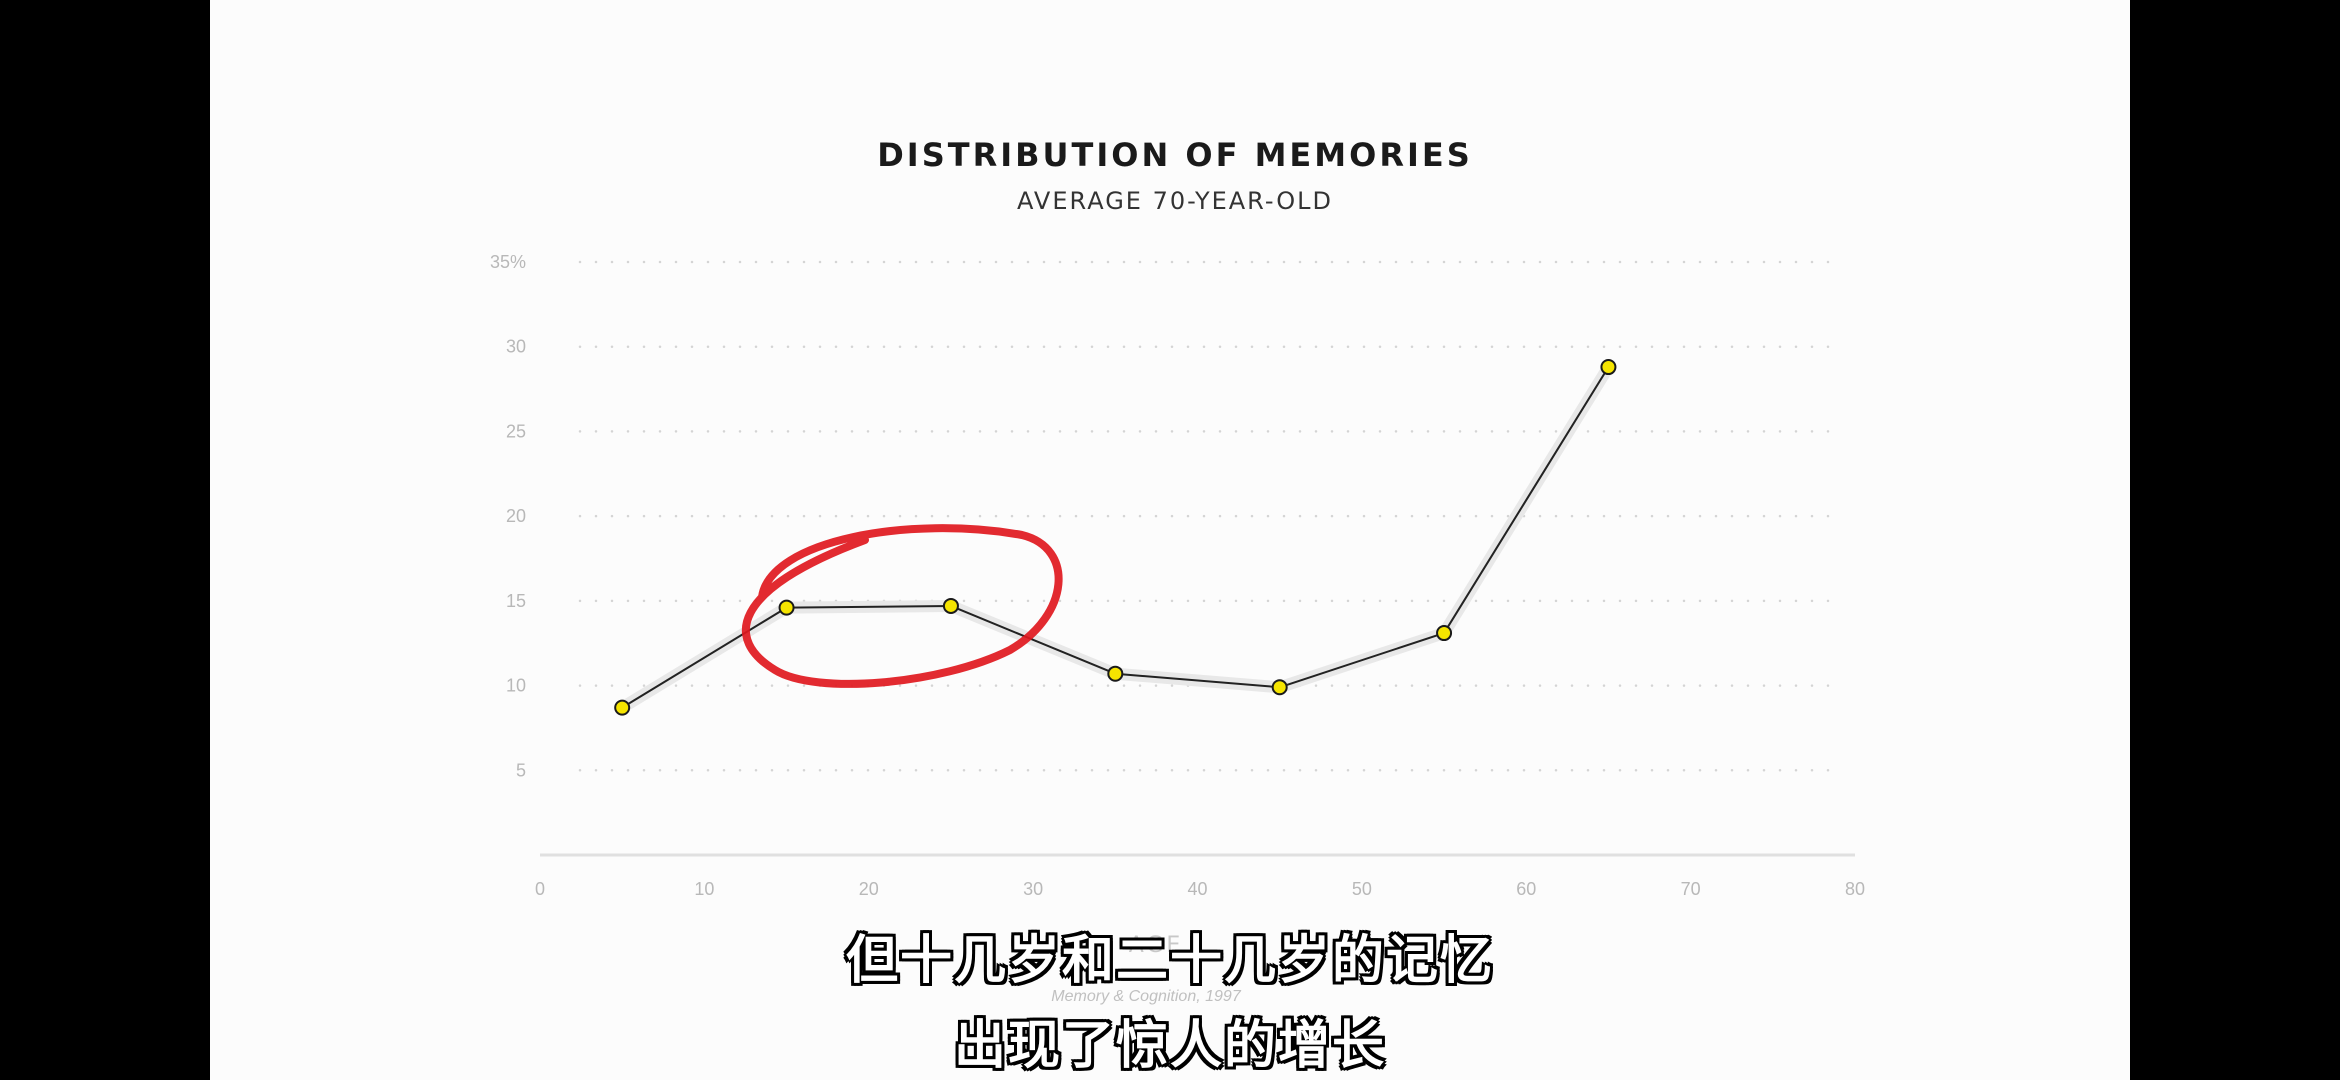  Describe the element at coordinates (704, 889) in the screenshot. I see `x-tick-label: 10` at that location.